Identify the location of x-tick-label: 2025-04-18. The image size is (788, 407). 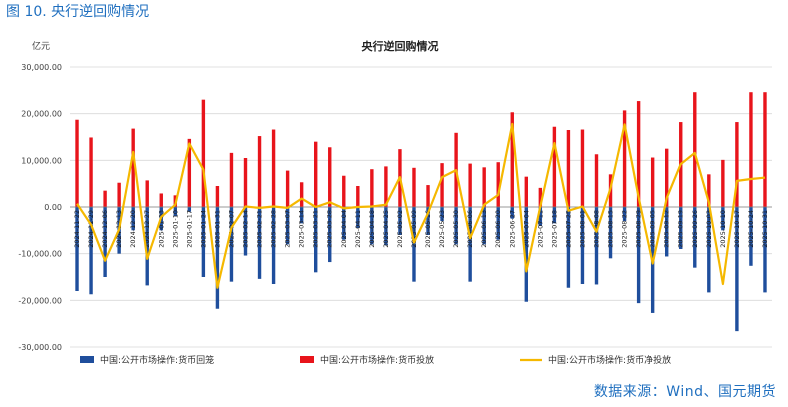
(372, 229).